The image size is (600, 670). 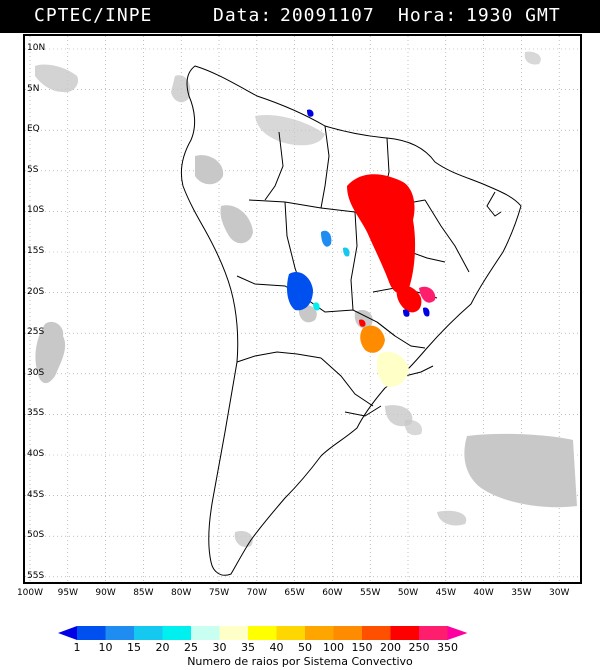 I want to click on latitude-label: 15S, so click(x=36, y=251).